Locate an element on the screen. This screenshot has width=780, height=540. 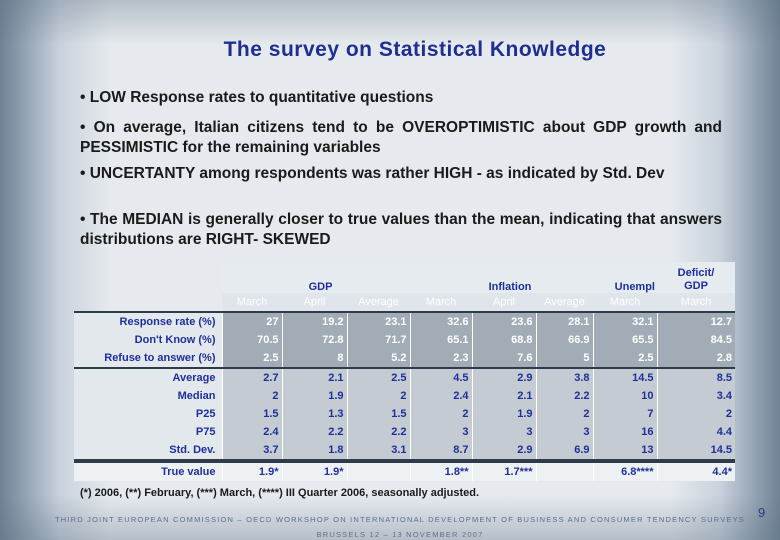
row-label: Response rate (%) is located at coordinates (148, 321).